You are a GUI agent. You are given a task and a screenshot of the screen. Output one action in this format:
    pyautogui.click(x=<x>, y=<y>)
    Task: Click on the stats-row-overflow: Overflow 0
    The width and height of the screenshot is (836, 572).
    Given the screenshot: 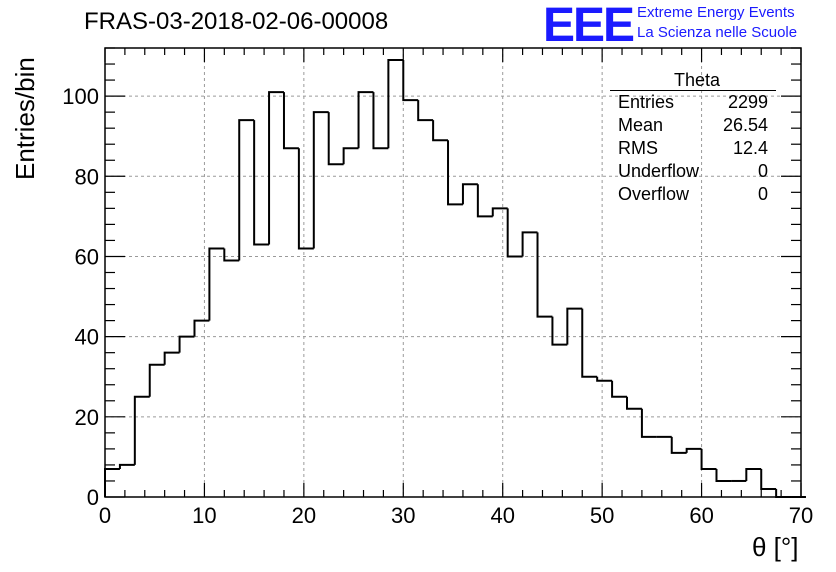 What is the action you would take?
    pyautogui.click(x=693, y=194)
    